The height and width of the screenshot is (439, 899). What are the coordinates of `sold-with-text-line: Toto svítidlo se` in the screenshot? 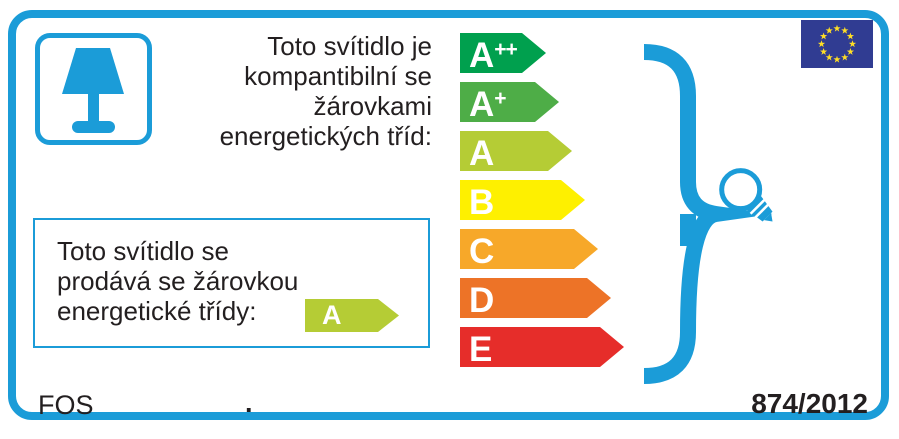 It's located at (143, 251).